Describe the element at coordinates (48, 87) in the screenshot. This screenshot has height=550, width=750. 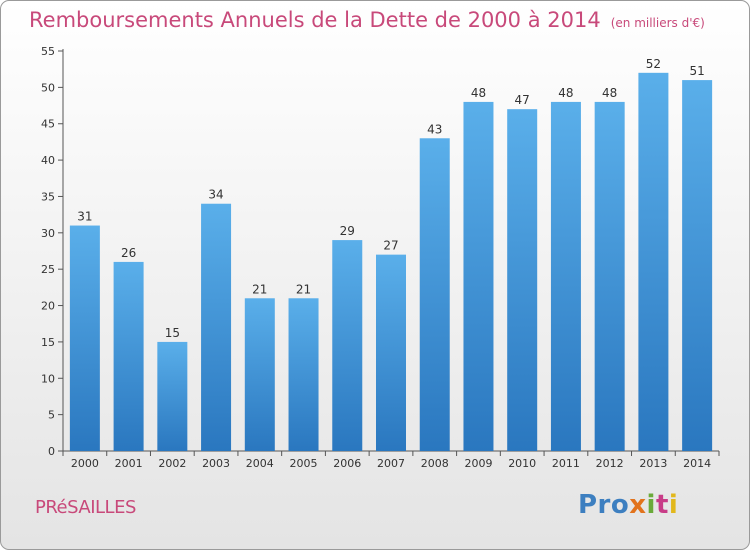
I see `y-tick-label: 50` at that location.